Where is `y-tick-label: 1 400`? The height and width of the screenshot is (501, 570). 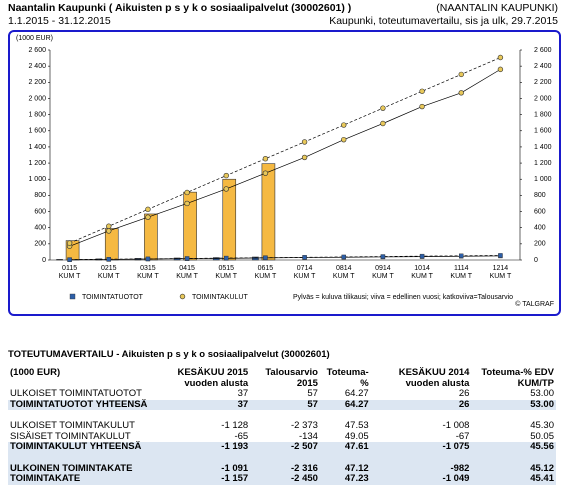 y-tick-label: 1 400 is located at coordinates (37, 147).